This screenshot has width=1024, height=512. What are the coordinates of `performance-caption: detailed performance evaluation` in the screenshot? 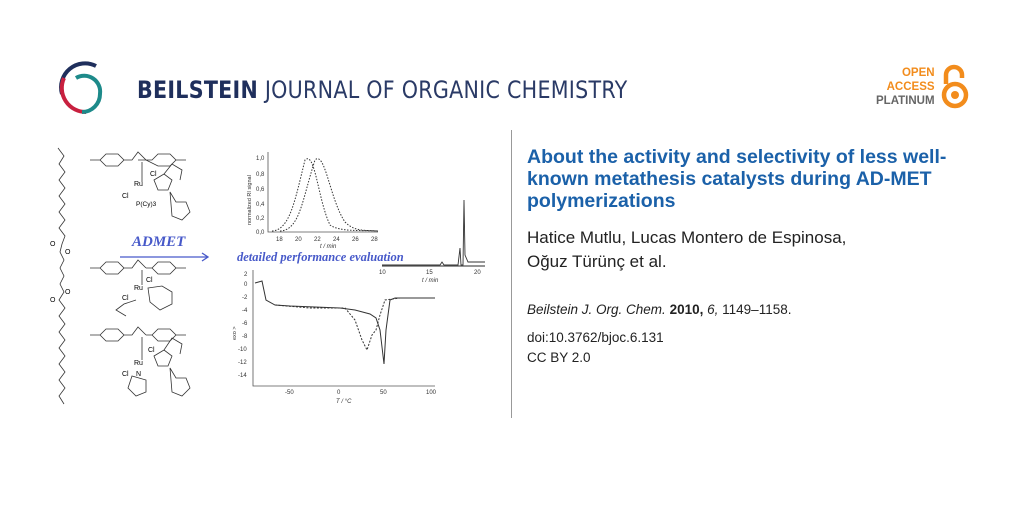 It's located at (320, 257).